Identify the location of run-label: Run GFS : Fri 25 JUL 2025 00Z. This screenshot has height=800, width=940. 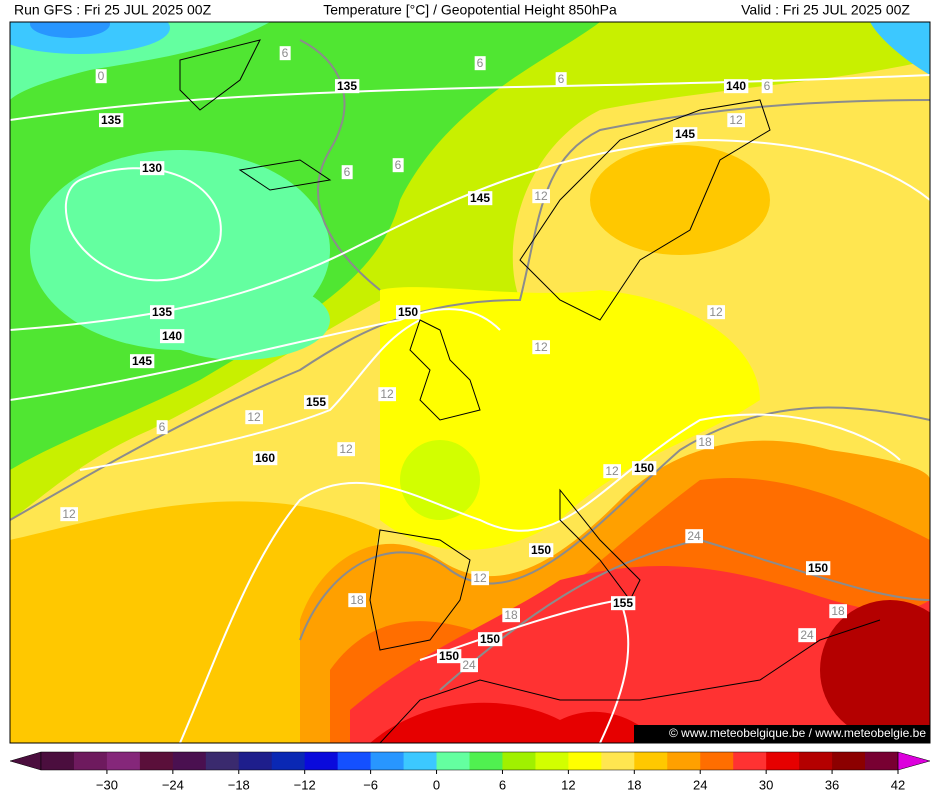
(113, 10).